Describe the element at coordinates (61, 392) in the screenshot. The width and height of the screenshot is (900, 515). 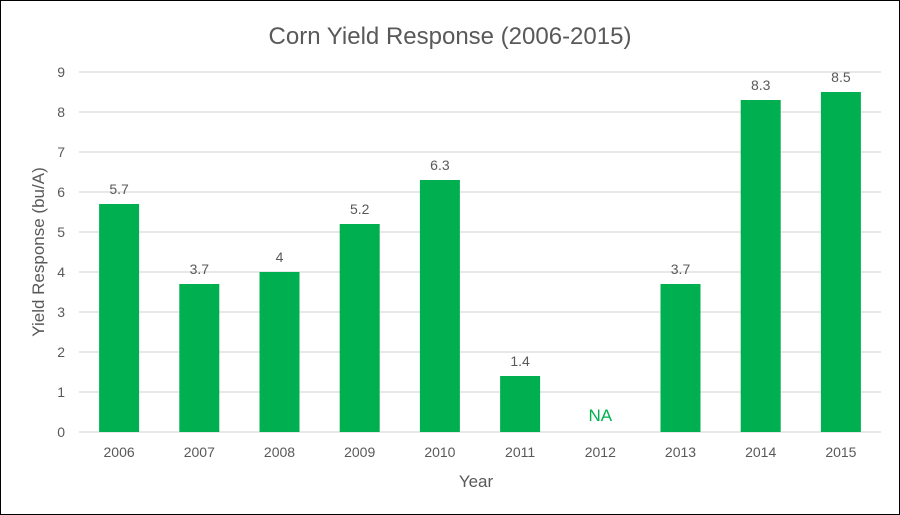
I see `y-tick-label: 1` at that location.